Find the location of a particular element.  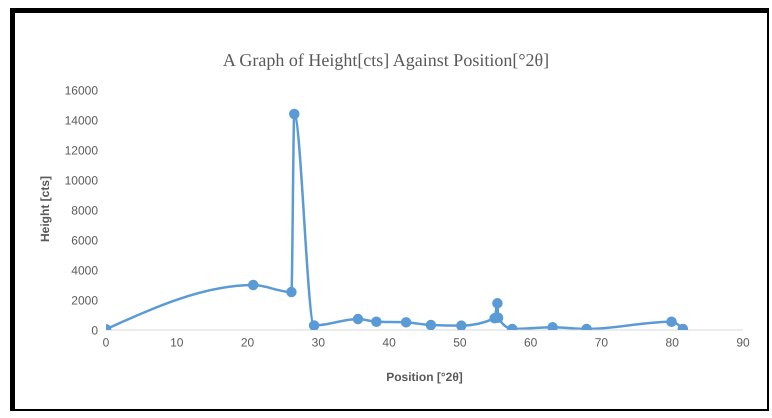

x-axis-title: Position [°2θ] is located at coordinates (424, 377).